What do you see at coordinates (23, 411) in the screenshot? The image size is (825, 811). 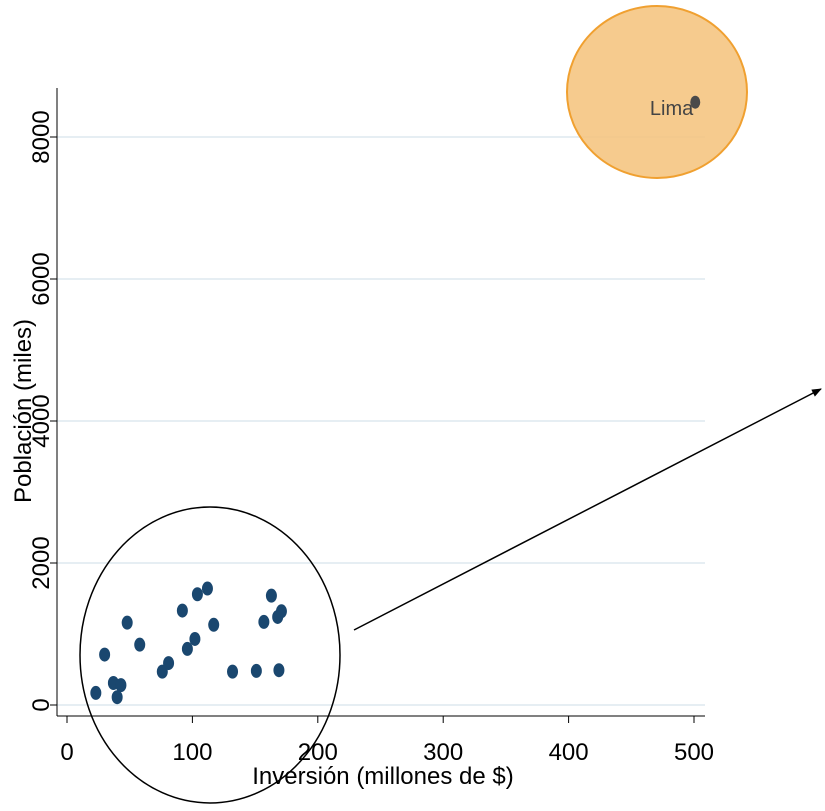 I see `y-axis-title: Población (miles)` at bounding box center [23, 411].